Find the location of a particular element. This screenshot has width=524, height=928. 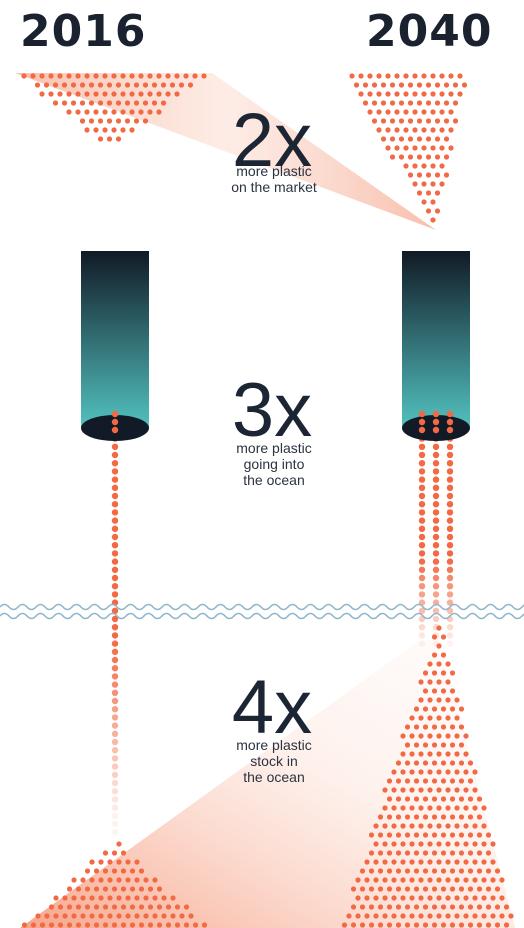

caption-line: more plastic is located at coordinates (274, 745).